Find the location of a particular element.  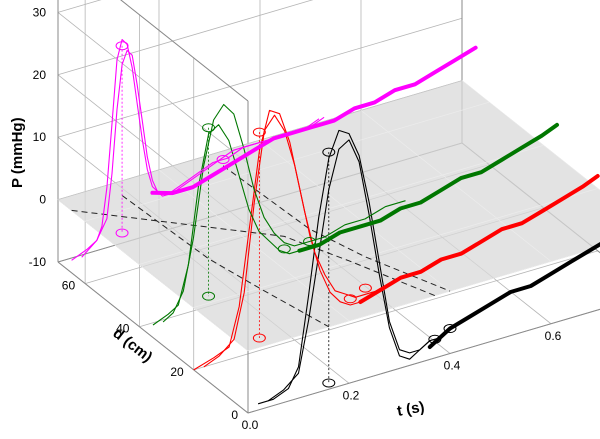

z-tick-label: 10 is located at coordinates (40, 137).